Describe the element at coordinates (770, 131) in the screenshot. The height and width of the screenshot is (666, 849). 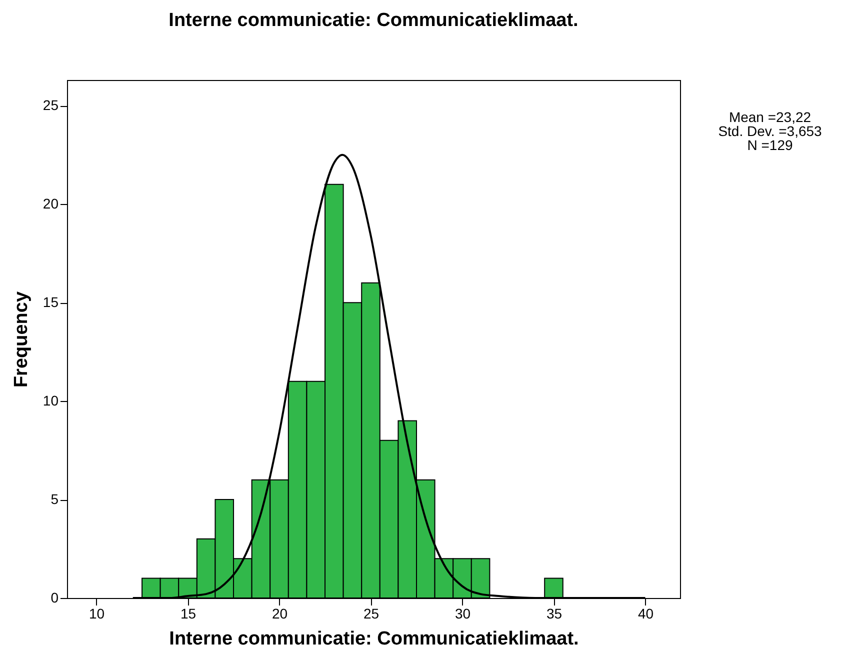
I see `text: Std. Dev. =3,653` at that location.